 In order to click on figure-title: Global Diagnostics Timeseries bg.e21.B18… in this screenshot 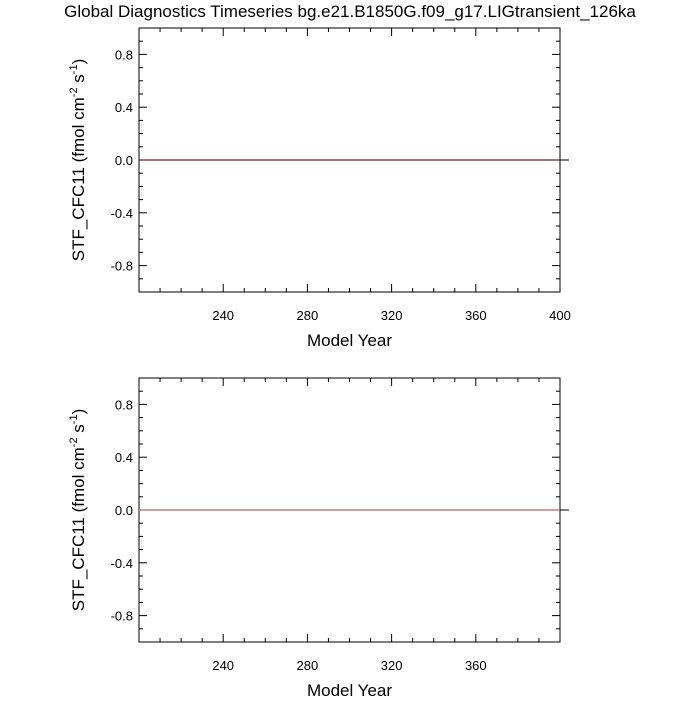, I will do `click(350, 11)`.